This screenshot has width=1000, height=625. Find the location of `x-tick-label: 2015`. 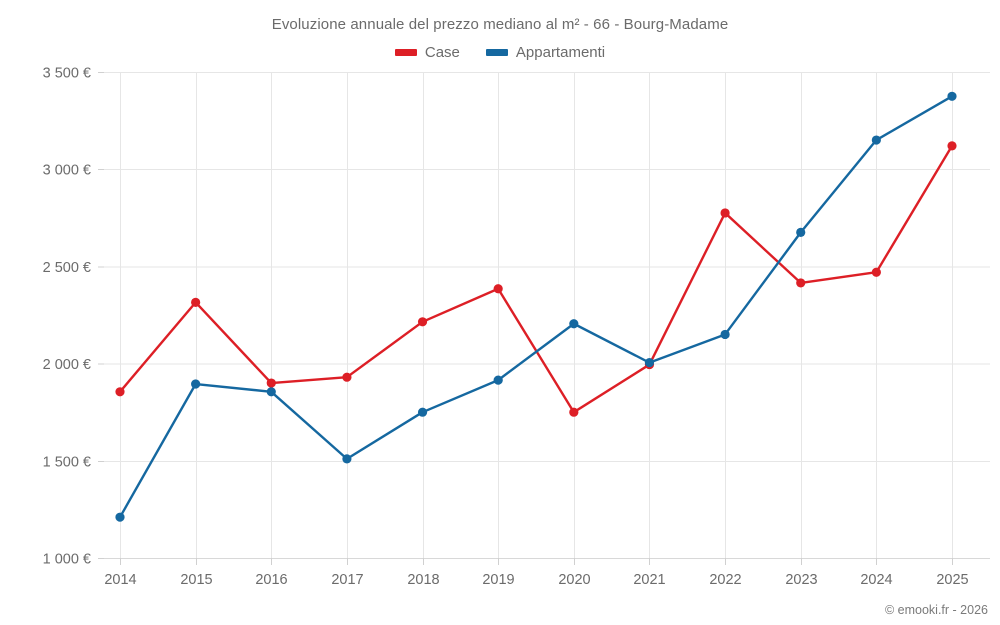

x-tick-label: 2015 is located at coordinates (196, 580).